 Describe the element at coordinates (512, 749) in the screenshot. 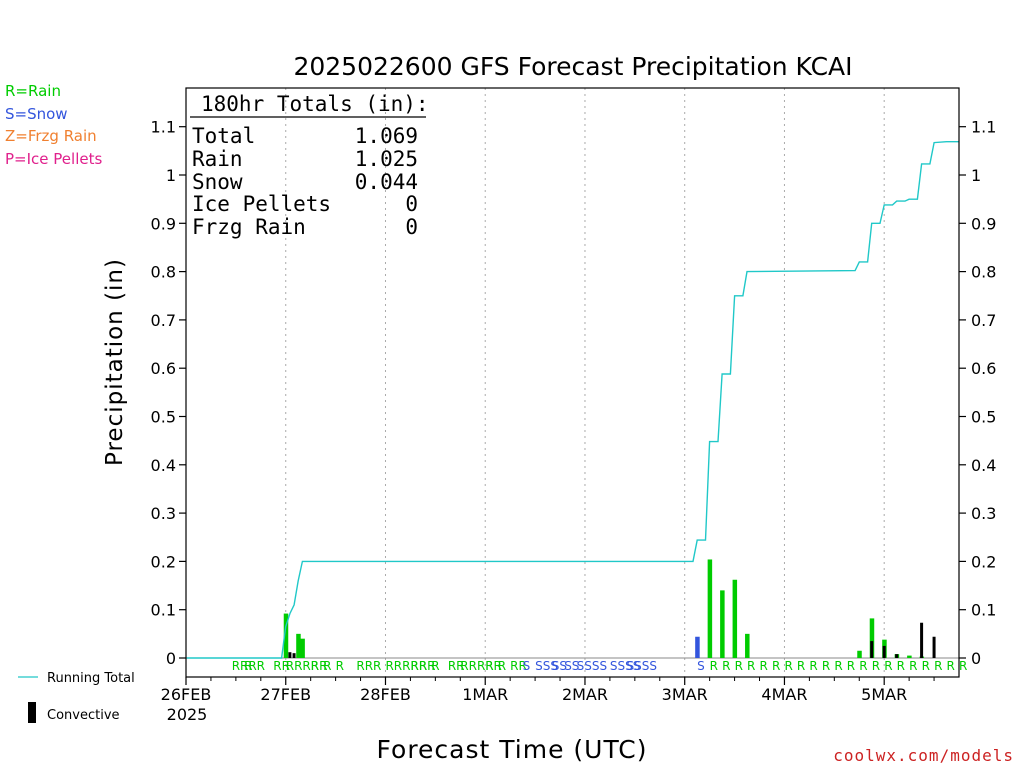

I see `x-axis-label: Forecast Time (UTC)` at that location.